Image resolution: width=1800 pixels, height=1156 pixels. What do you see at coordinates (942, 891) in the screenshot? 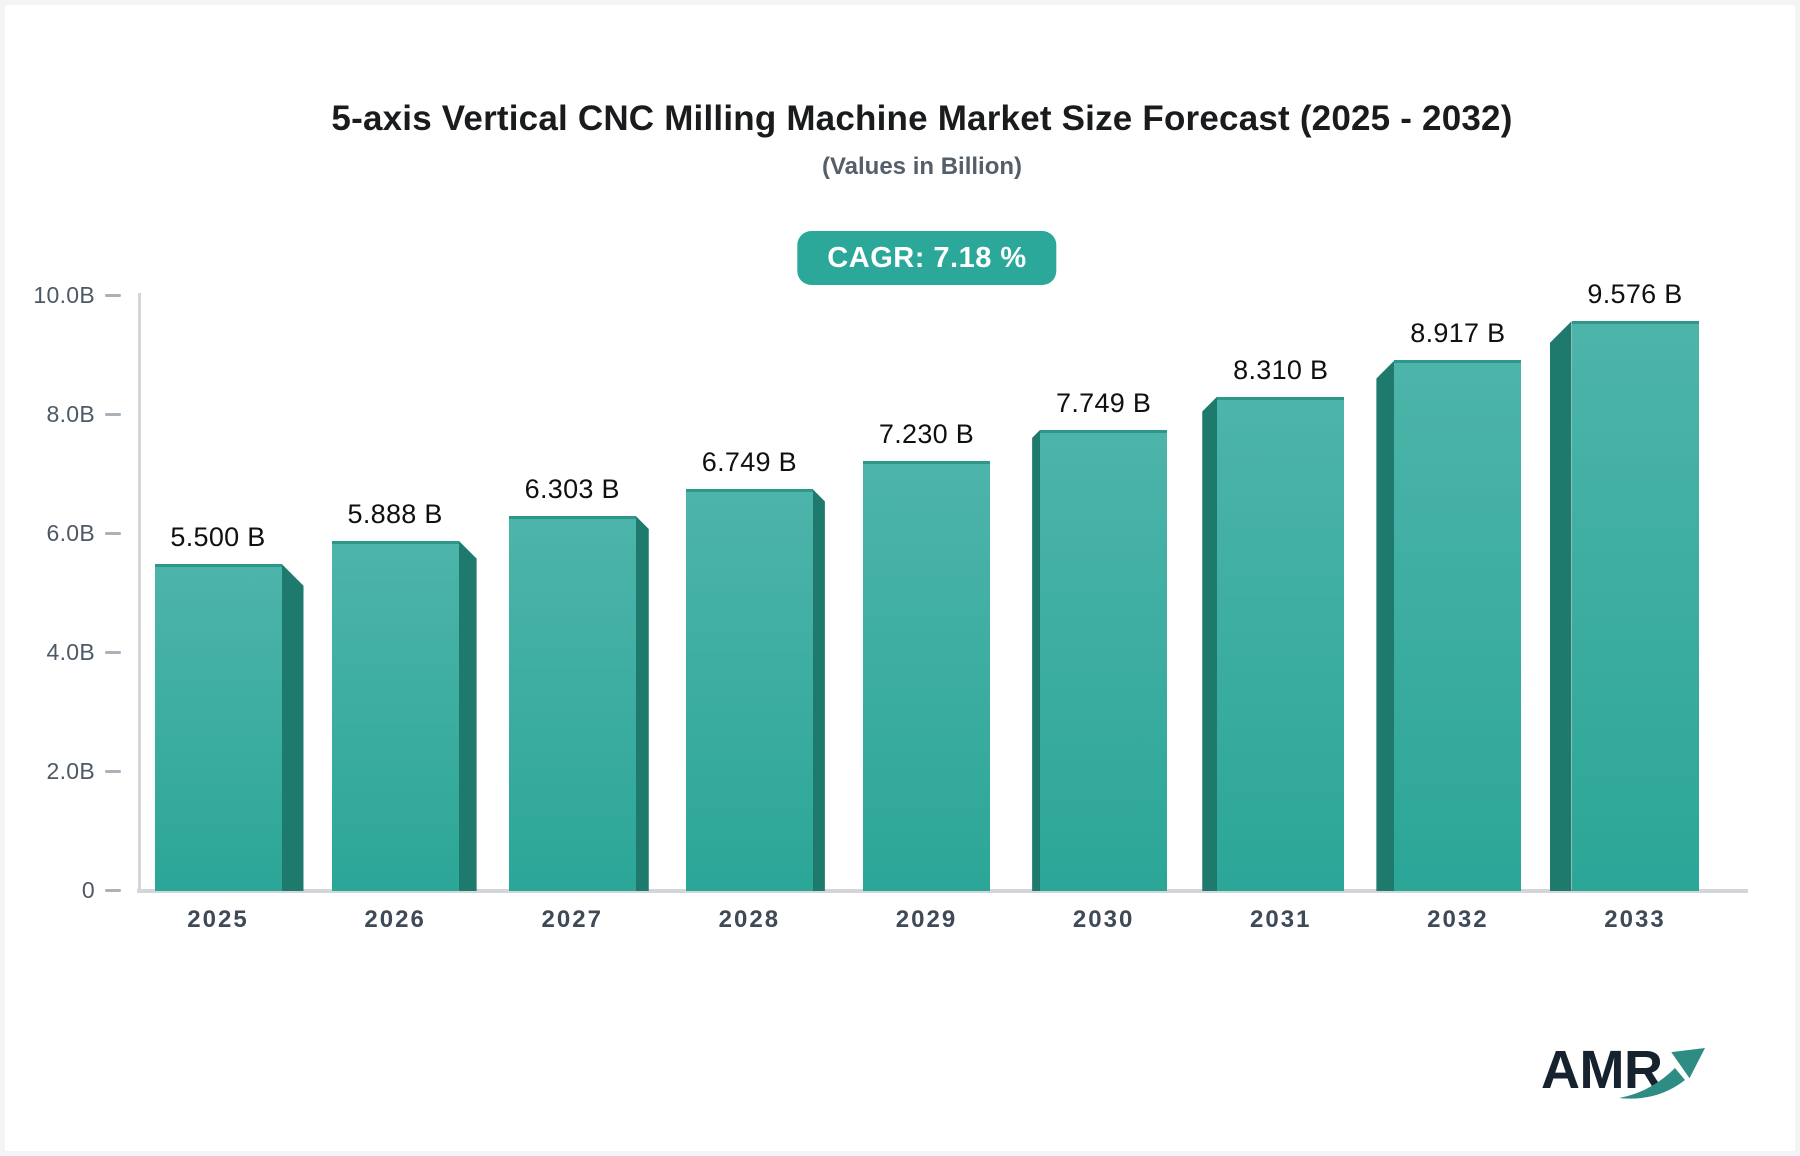
I see `x-axis-baseline` at bounding box center [942, 891].